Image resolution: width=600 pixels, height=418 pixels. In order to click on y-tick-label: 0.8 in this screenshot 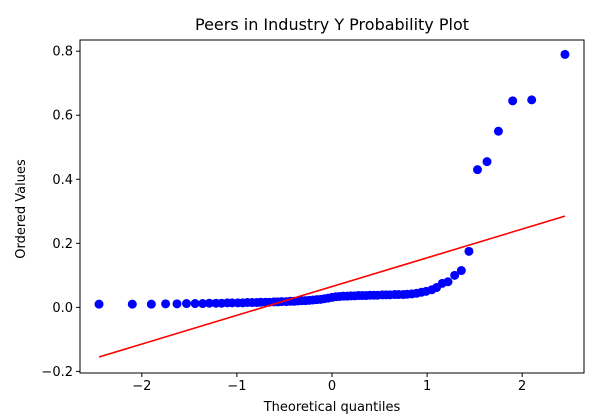, I will do `click(62, 52)`.